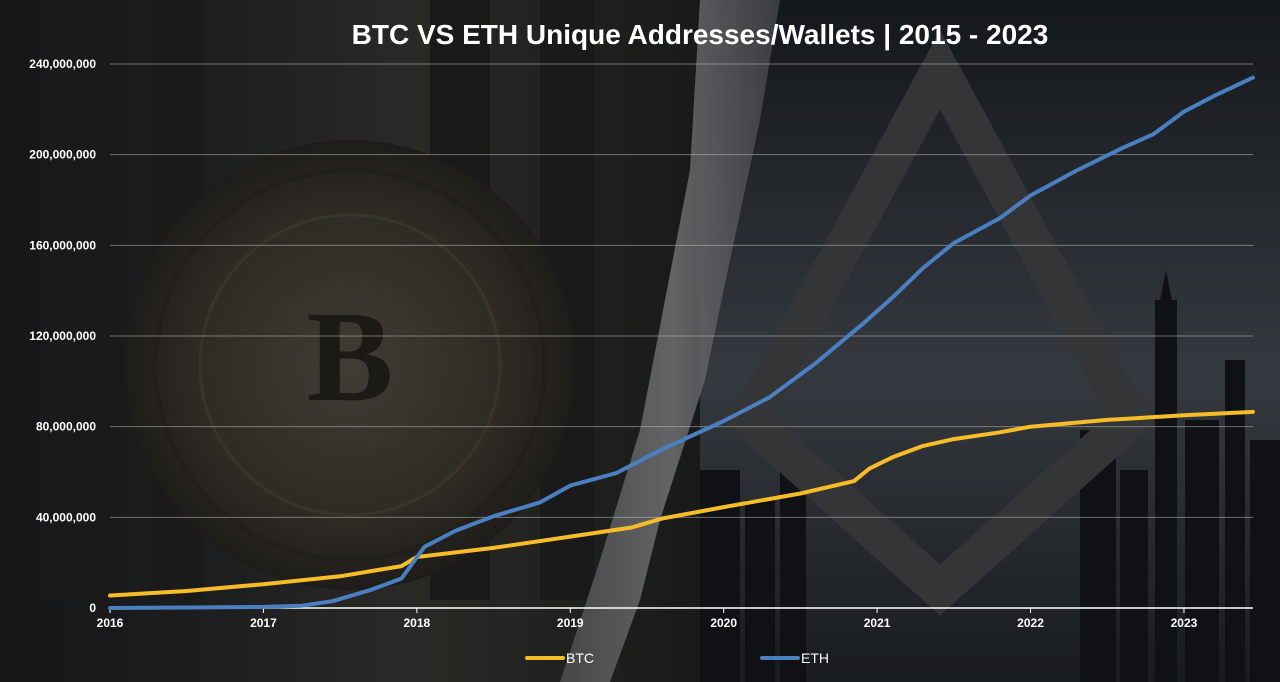 This screenshot has width=1280, height=682. What do you see at coordinates (350, 357) in the screenshot?
I see `coin-bitcoin-icon: B` at bounding box center [350, 357].